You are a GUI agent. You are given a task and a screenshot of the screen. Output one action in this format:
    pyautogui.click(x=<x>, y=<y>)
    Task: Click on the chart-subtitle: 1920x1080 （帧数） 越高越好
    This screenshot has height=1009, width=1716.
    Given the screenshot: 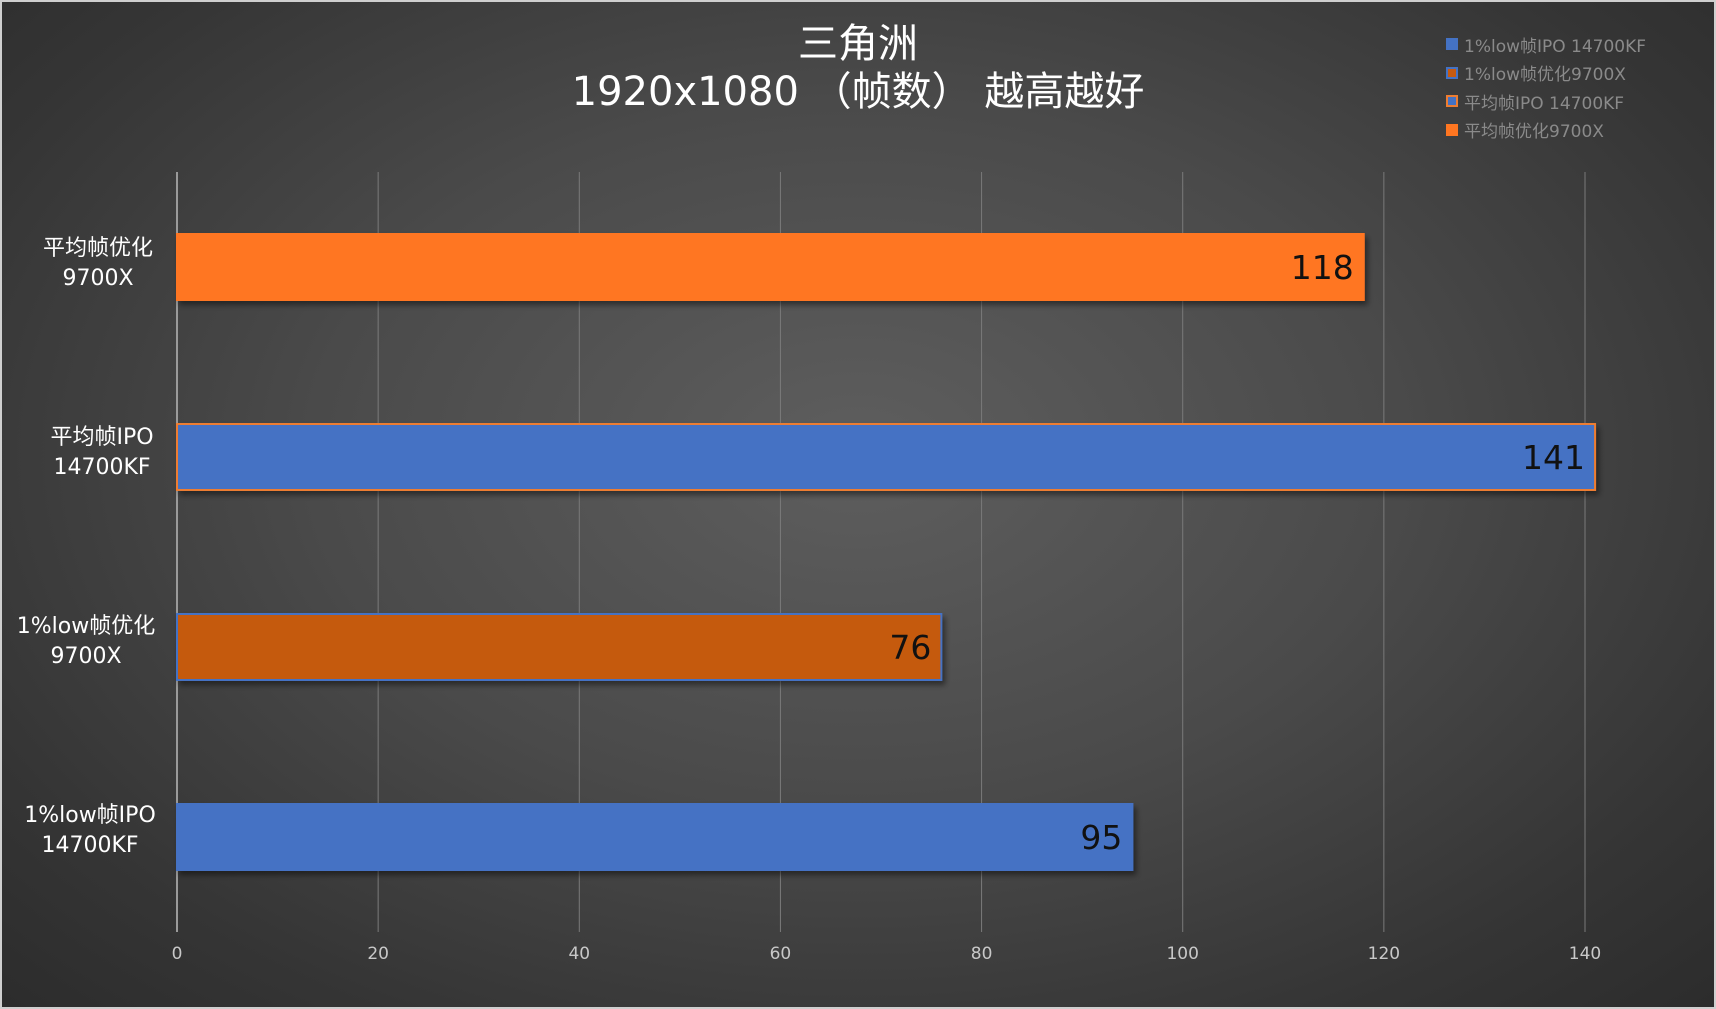 What is the action you would take?
    pyautogui.click(x=858, y=92)
    